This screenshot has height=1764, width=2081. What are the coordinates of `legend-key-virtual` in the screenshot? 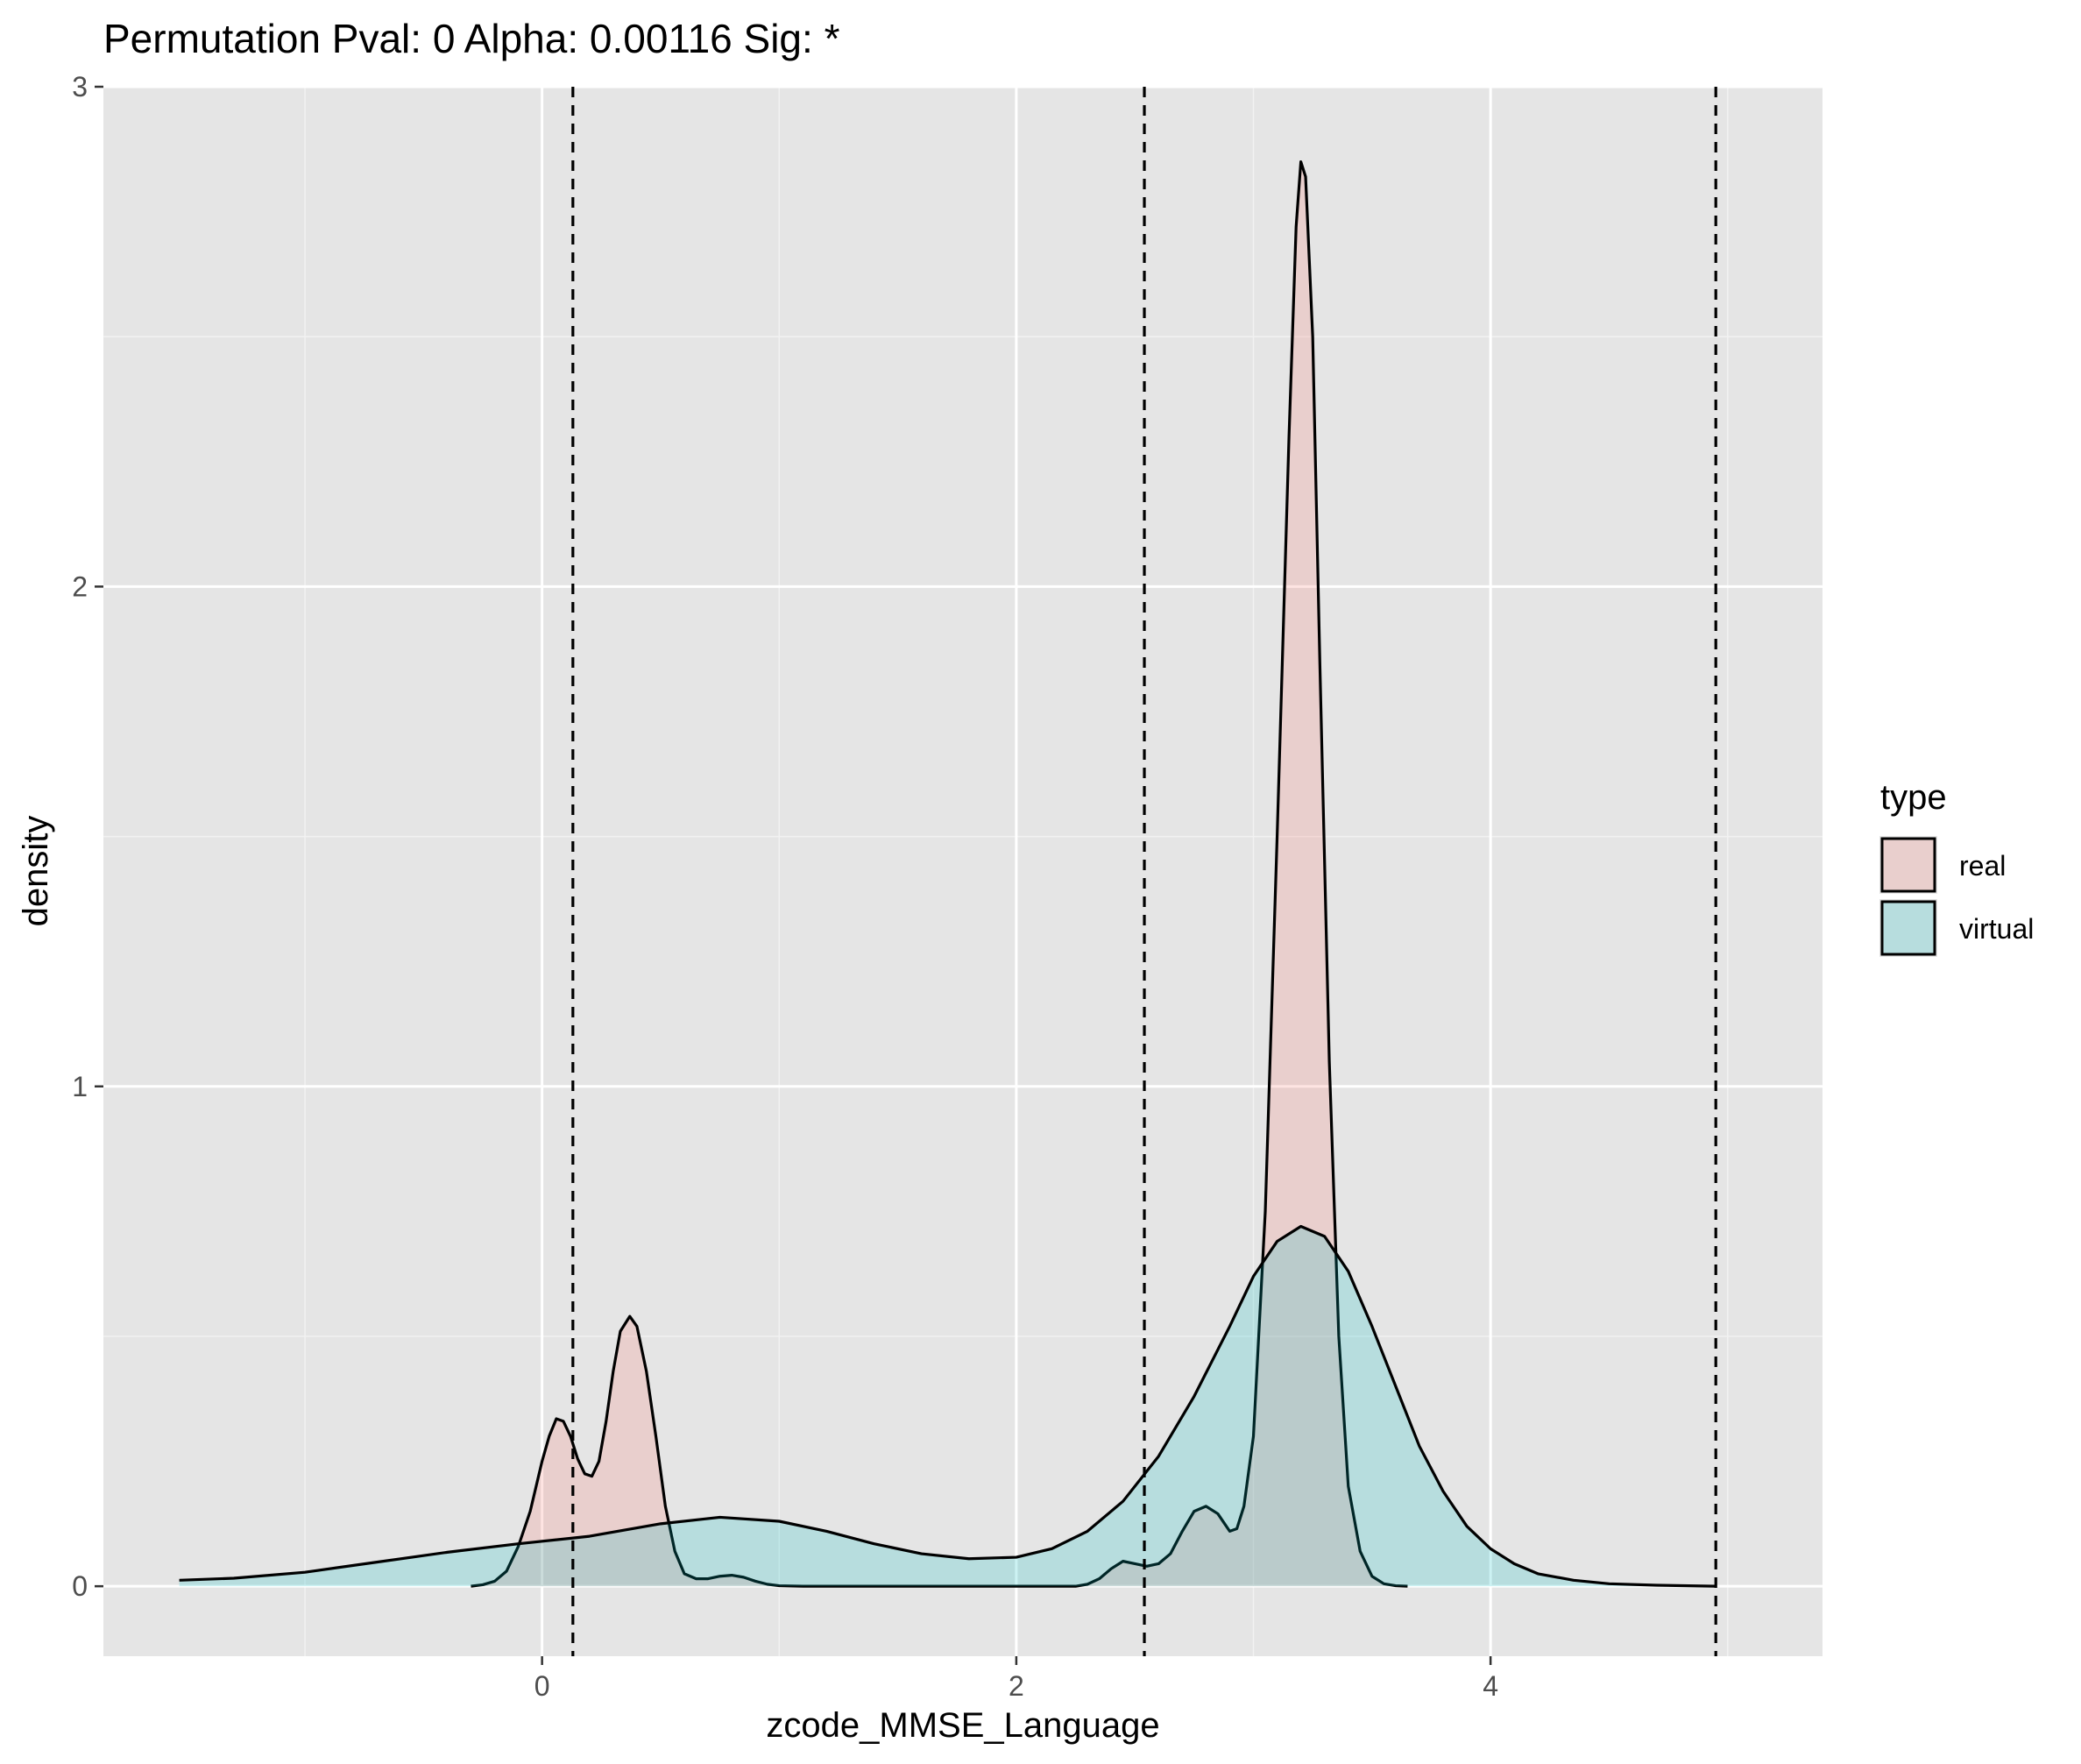 It's located at (1908, 928).